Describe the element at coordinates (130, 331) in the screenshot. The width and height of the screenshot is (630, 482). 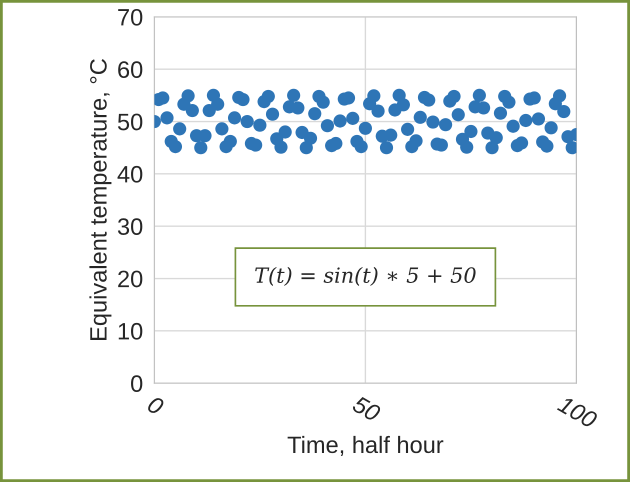
I see `y-tick-label: 10` at that location.